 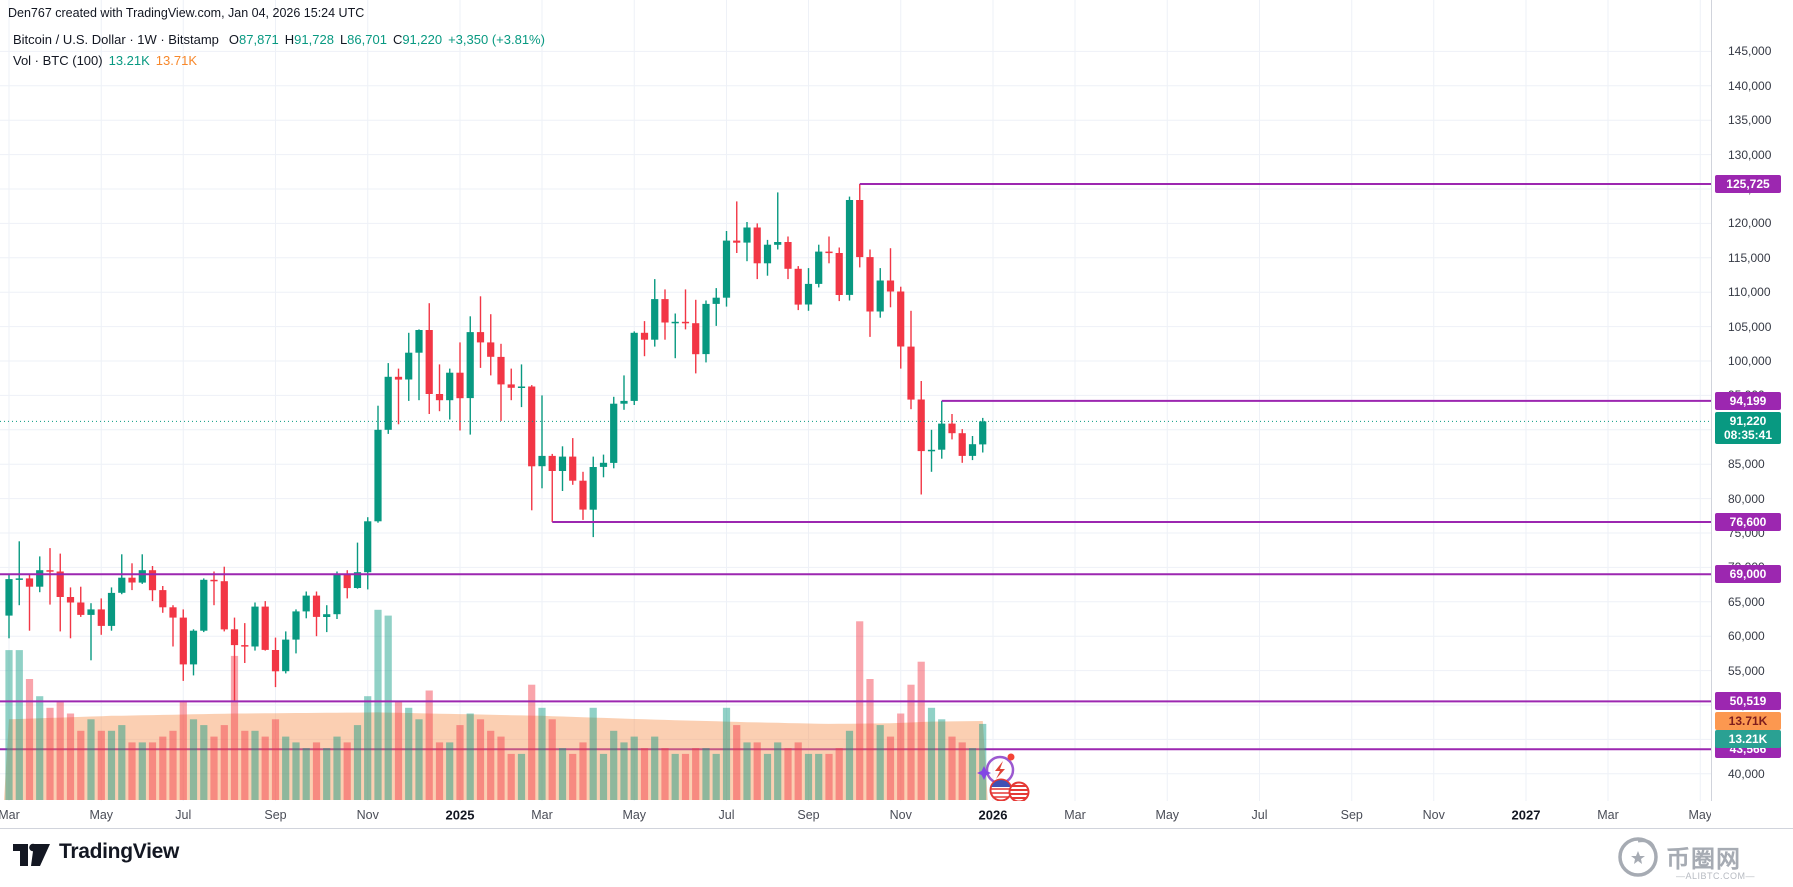 I want to click on time-axis-label: 2025, so click(x=460, y=814).